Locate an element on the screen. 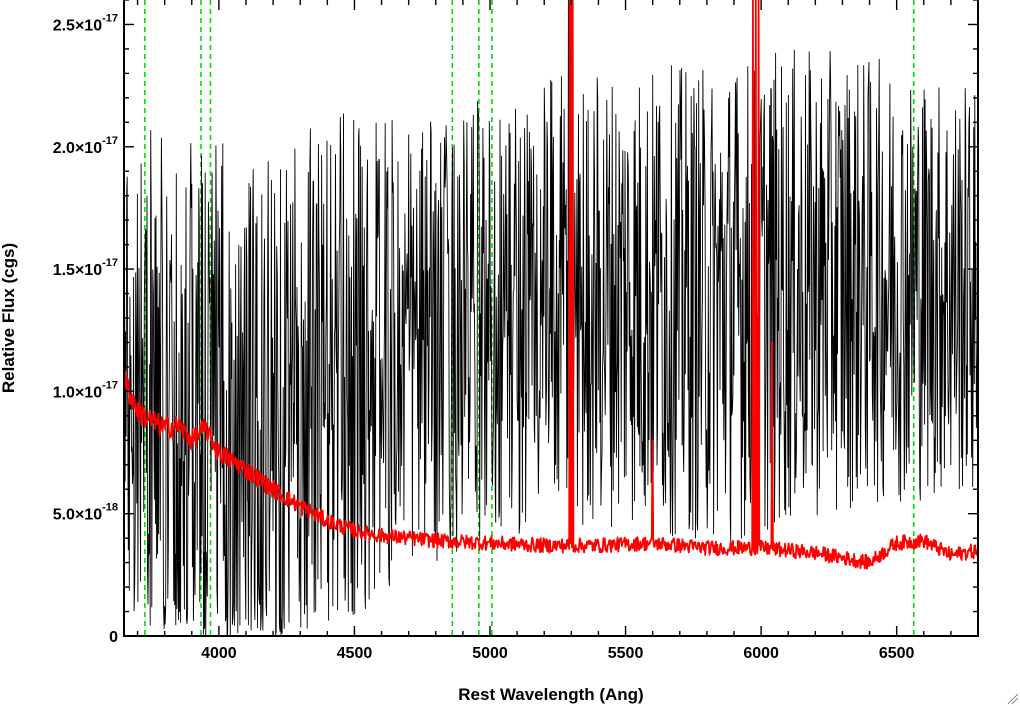  y-tick-label: 1.0×10⁻¹⁷ is located at coordinates (85, 390).